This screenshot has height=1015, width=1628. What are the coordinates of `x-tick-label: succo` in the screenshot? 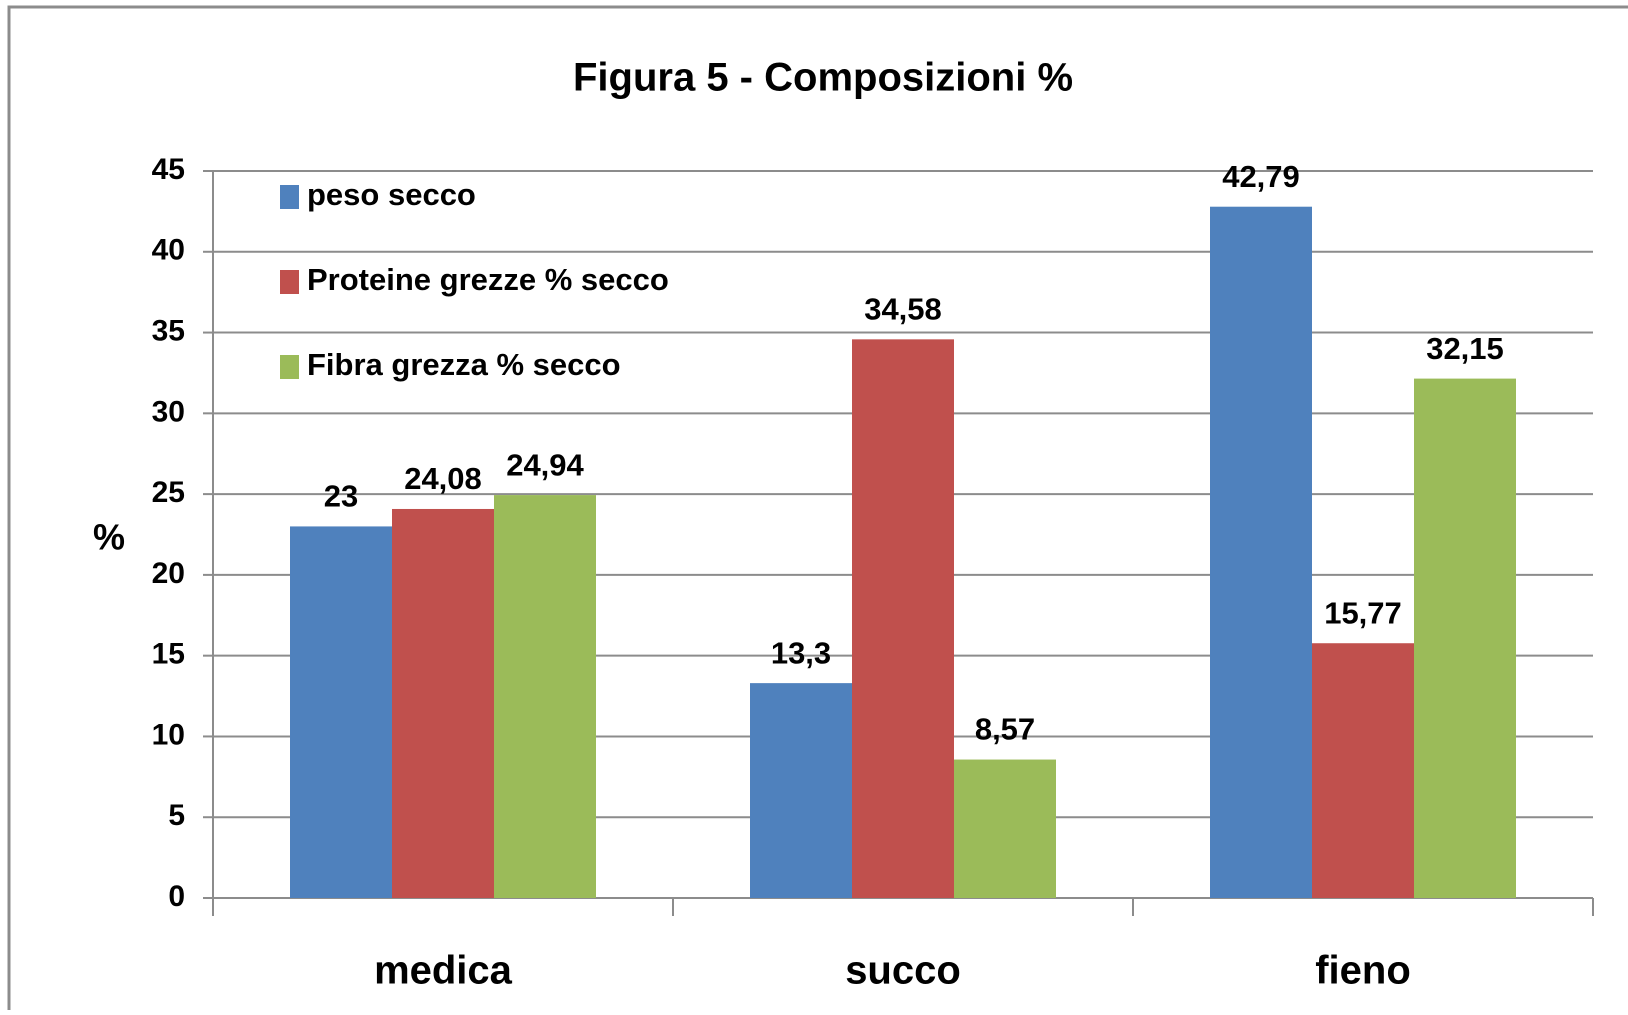 It's located at (903, 971).